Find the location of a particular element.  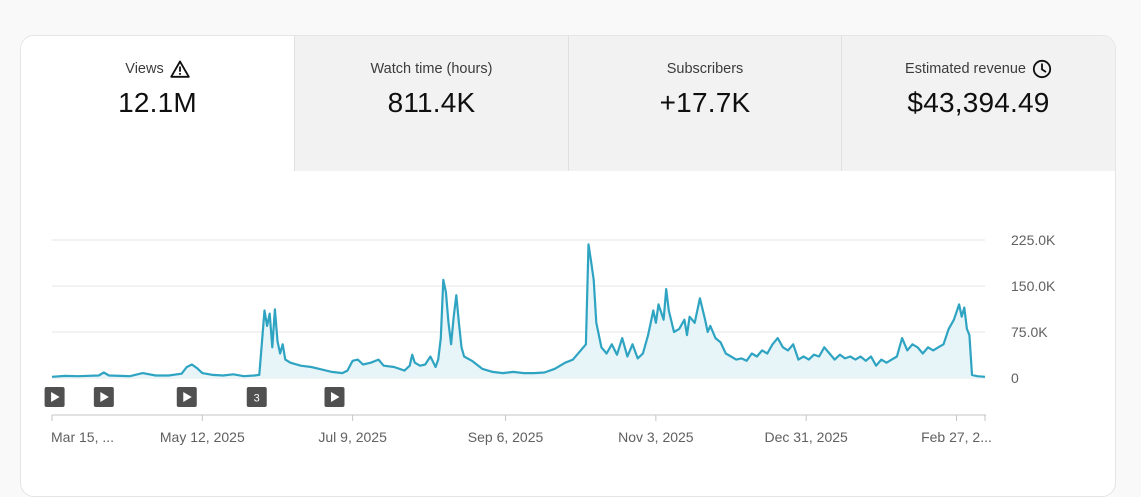

tab-views-label: Views is located at coordinates (144, 69).